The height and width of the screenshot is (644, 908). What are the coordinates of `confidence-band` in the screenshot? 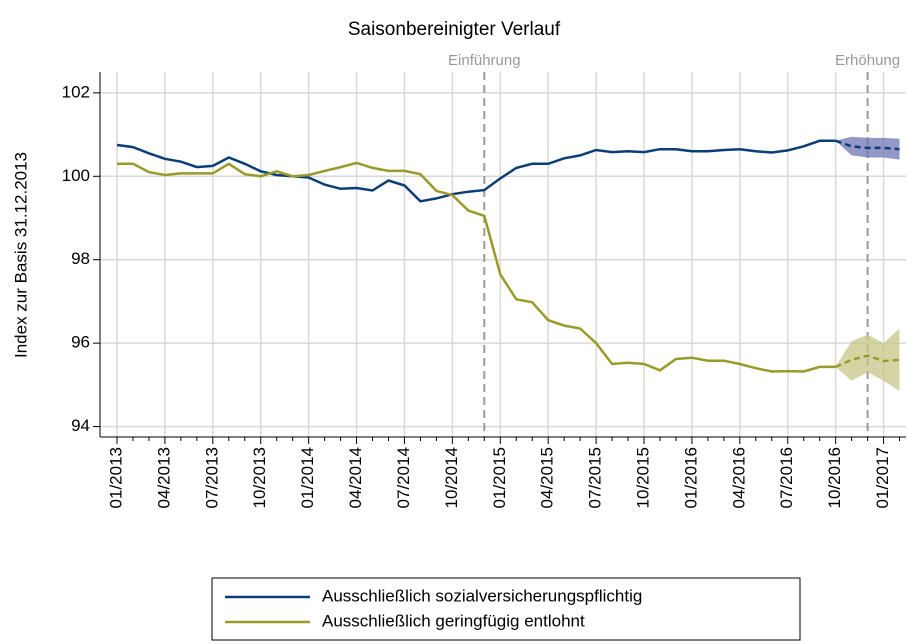 It's located at (867, 360).